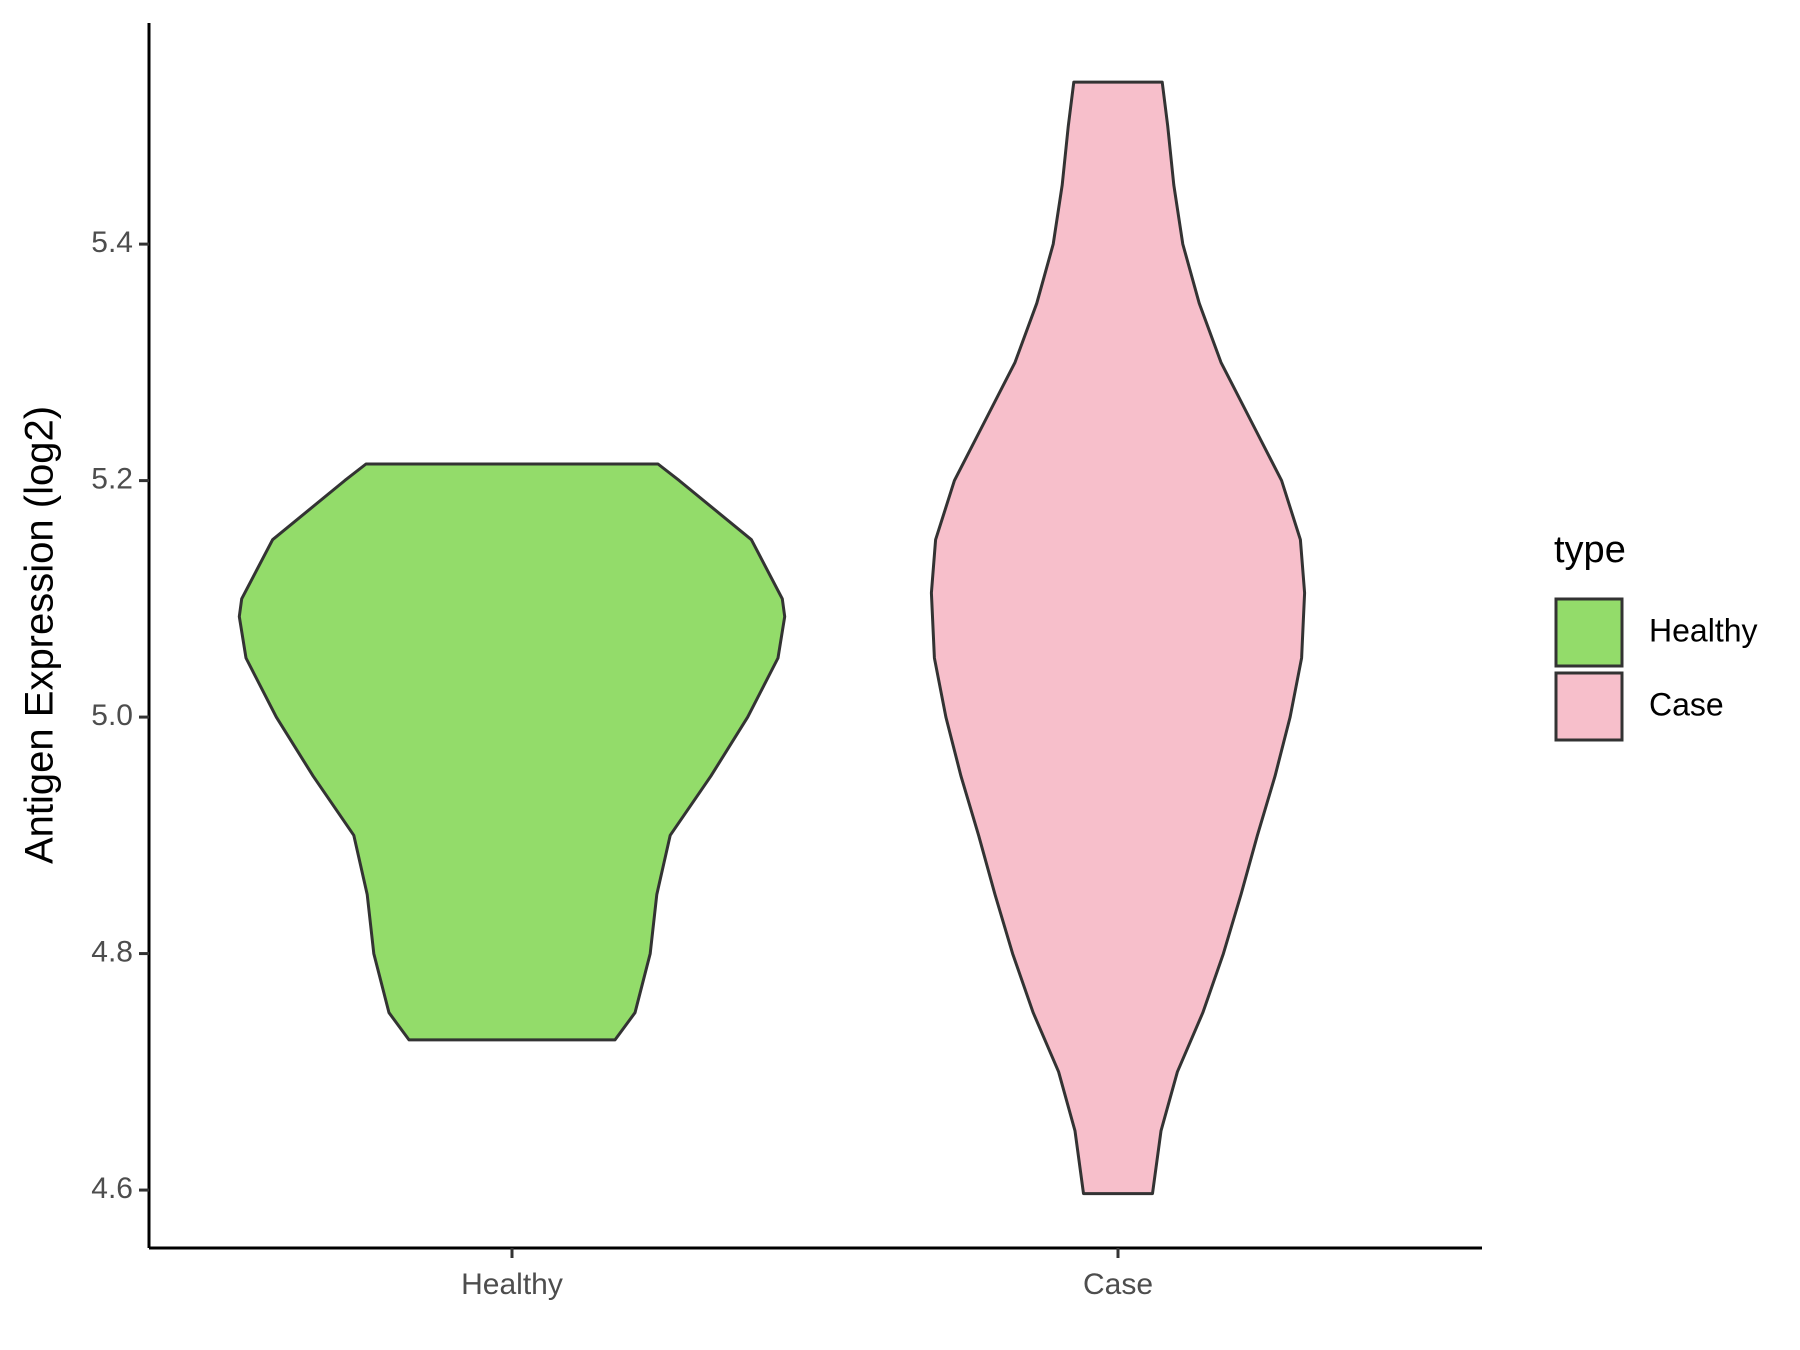  What do you see at coordinates (1703, 630) in the screenshot?
I see `legend-label: Healthy` at bounding box center [1703, 630].